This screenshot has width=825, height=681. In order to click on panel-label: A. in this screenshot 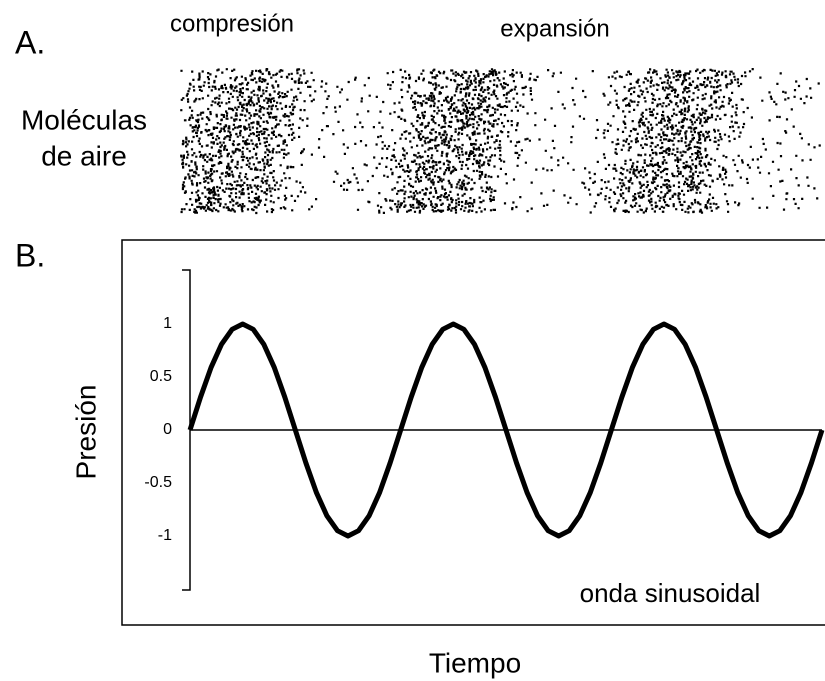, I will do `click(30, 42)`.